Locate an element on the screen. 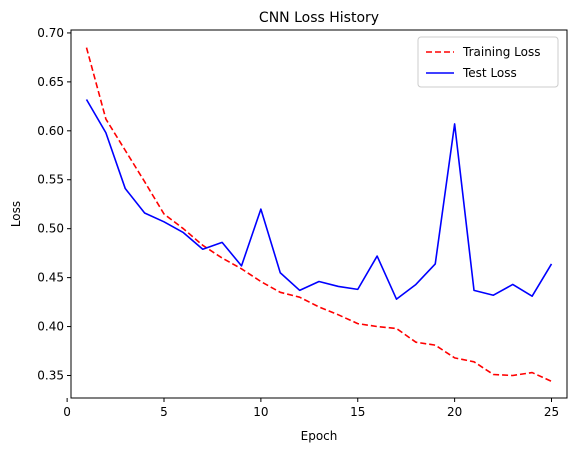 This screenshot has width=576, height=453. y-axis: 0.35 0.40 0.45 0.50 0.55 0.60 0.65 0.70 is located at coordinates (54, 204).